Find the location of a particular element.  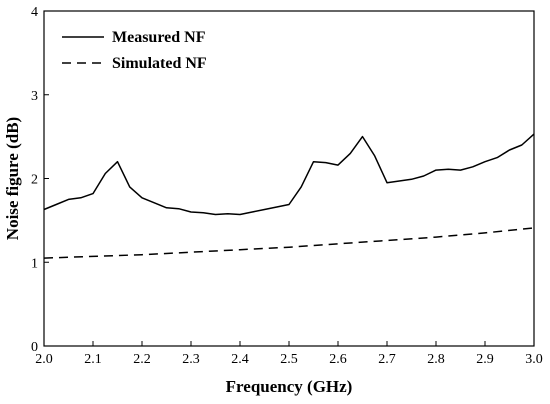

x-tick-label: 2.3 is located at coordinates (191, 359).